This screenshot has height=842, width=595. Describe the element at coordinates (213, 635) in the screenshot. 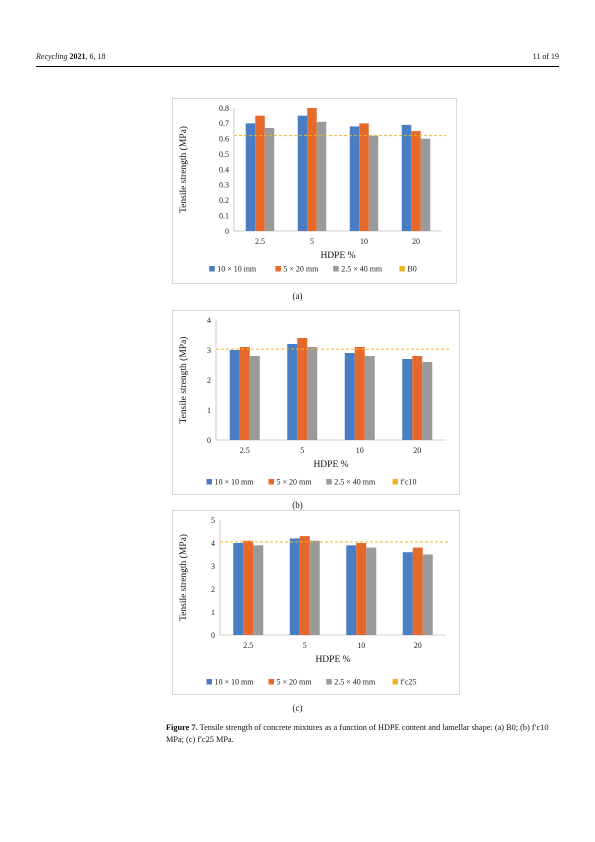

I see `y-tick-label: 0` at that location.